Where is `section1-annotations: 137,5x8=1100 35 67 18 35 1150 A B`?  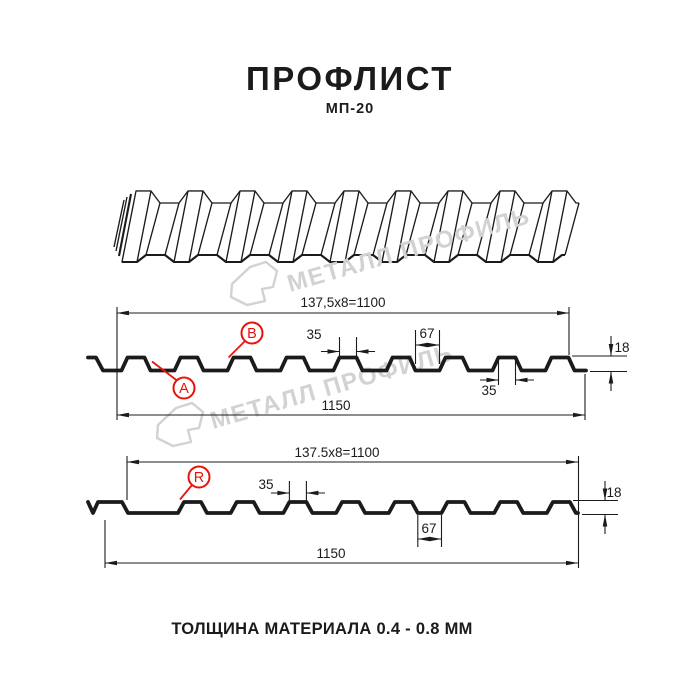
section1-annotations: 137,5x8=1100 35 67 18 35 1150 A B is located at coordinates (390, 354).